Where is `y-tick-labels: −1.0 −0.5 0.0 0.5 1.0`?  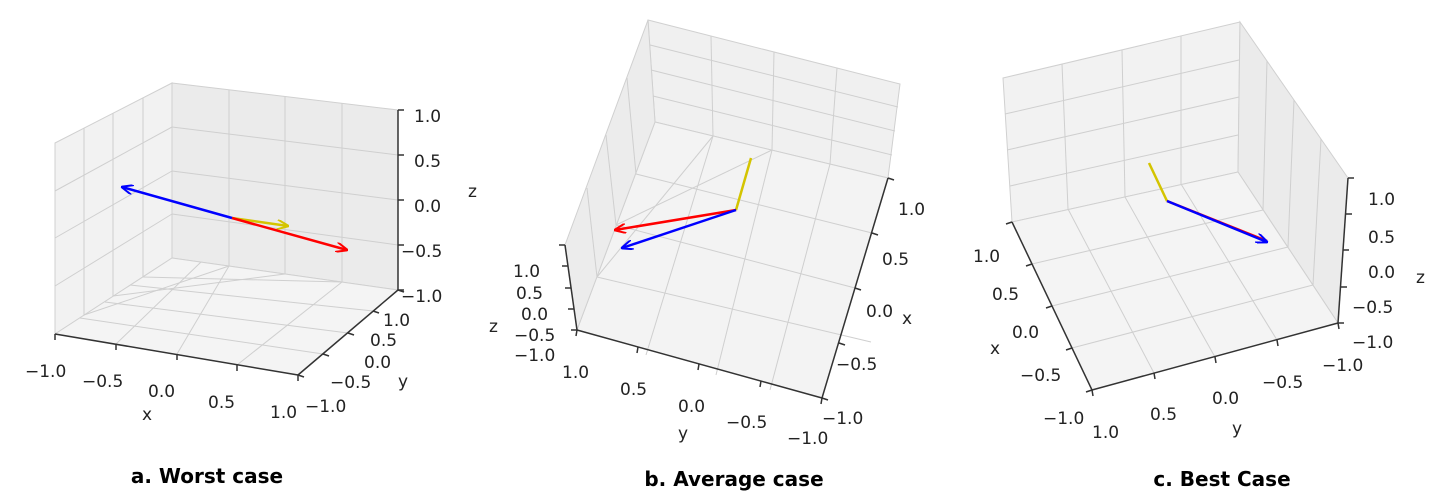
y-tick-labels: −1.0 −0.5 0.0 0.5 1.0 is located at coordinates (357, 364).